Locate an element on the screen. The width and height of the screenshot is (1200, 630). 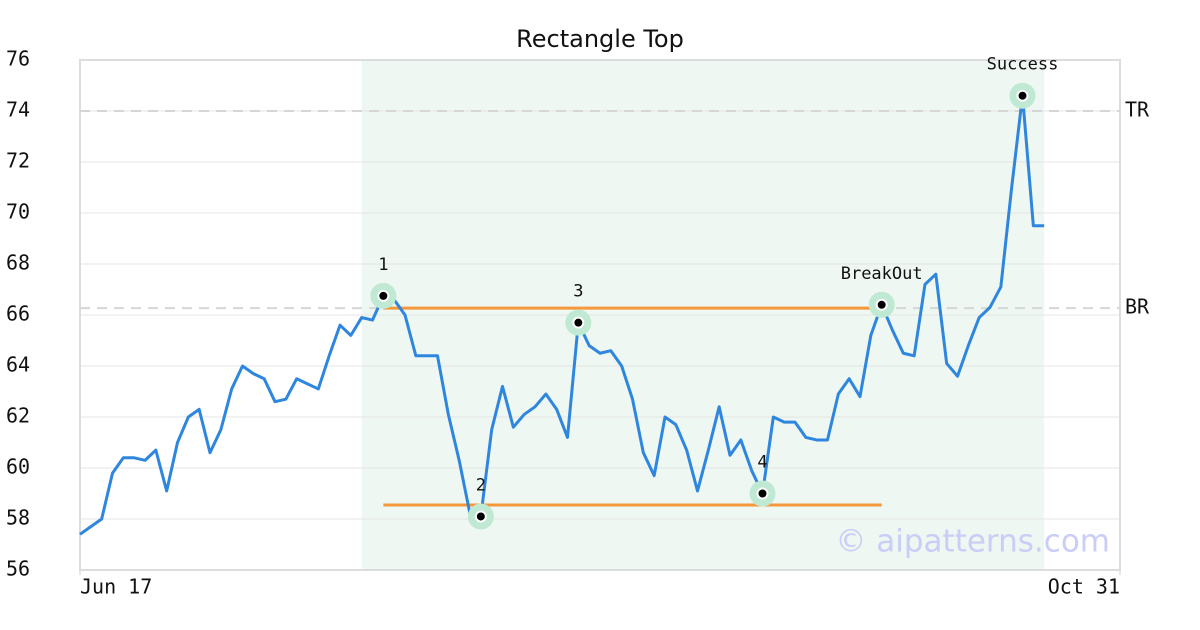
y-tick-label: 64 is located at coordinates (18, 365).